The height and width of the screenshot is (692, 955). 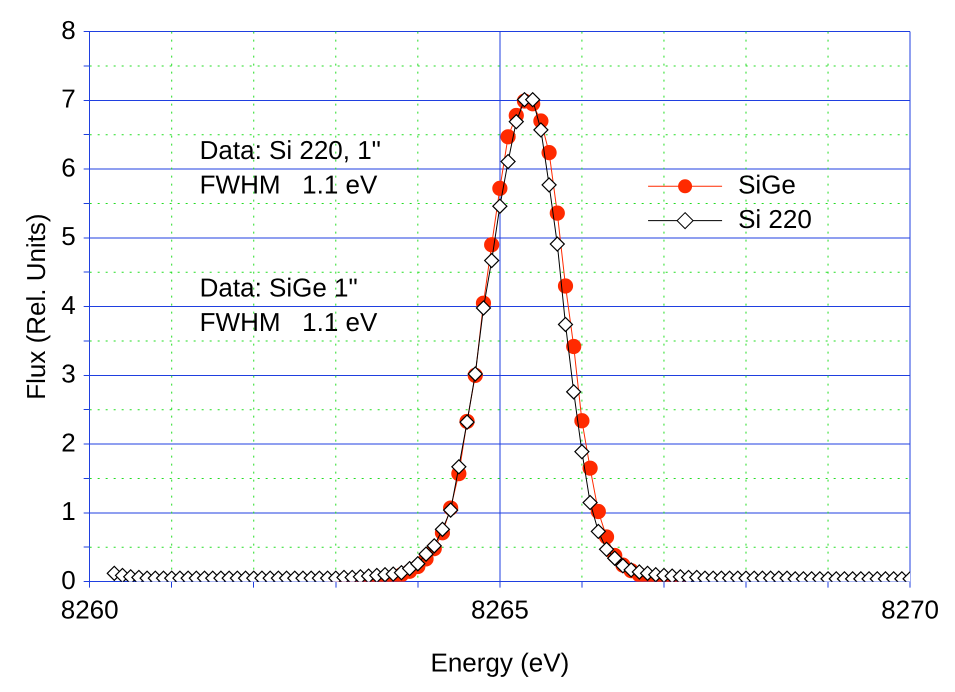 What do you see at coordinates (68, 167) in the screenshot?
I see `y-tick-label: 6` at bounding box center [68, 167].